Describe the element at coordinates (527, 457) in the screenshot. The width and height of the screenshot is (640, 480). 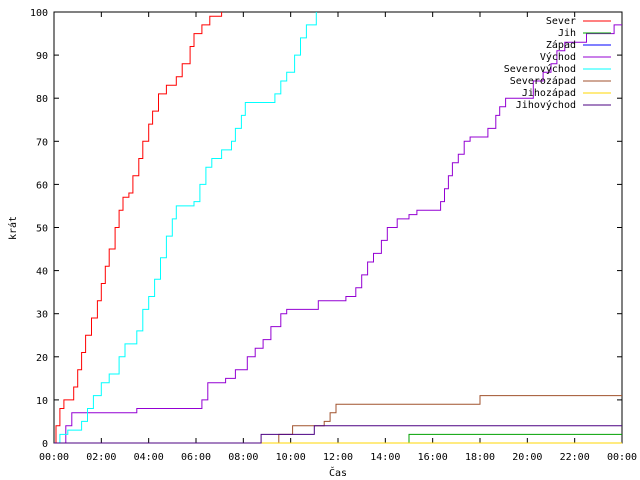
I see `x-tick-label: 20:00` at that location.